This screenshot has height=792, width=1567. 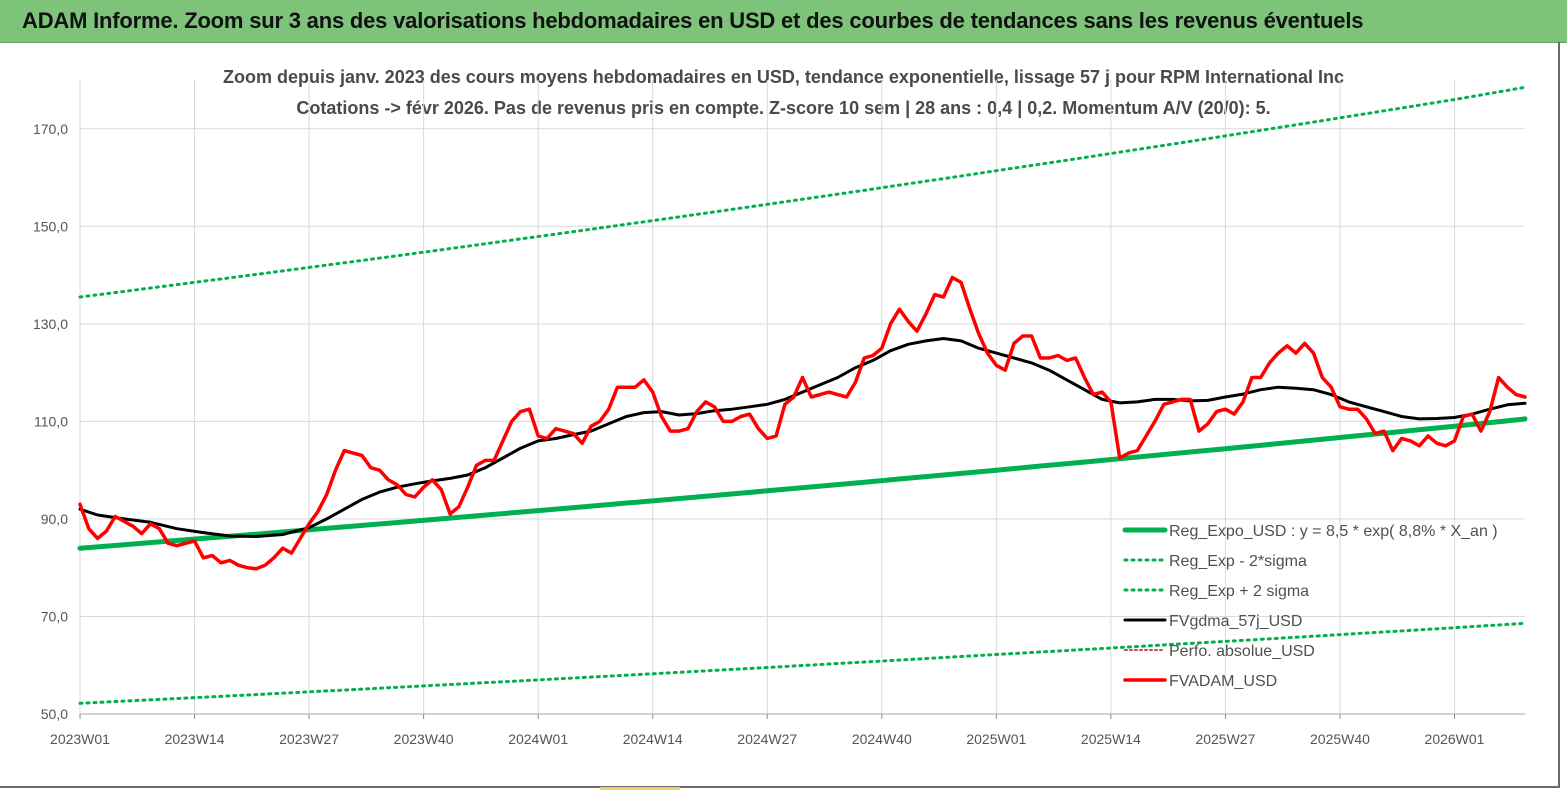 What do you see at coordinates (538, 739) in the screenshot?
I see `x-tick-label: 2024W01` at bounding box center [538, 739].